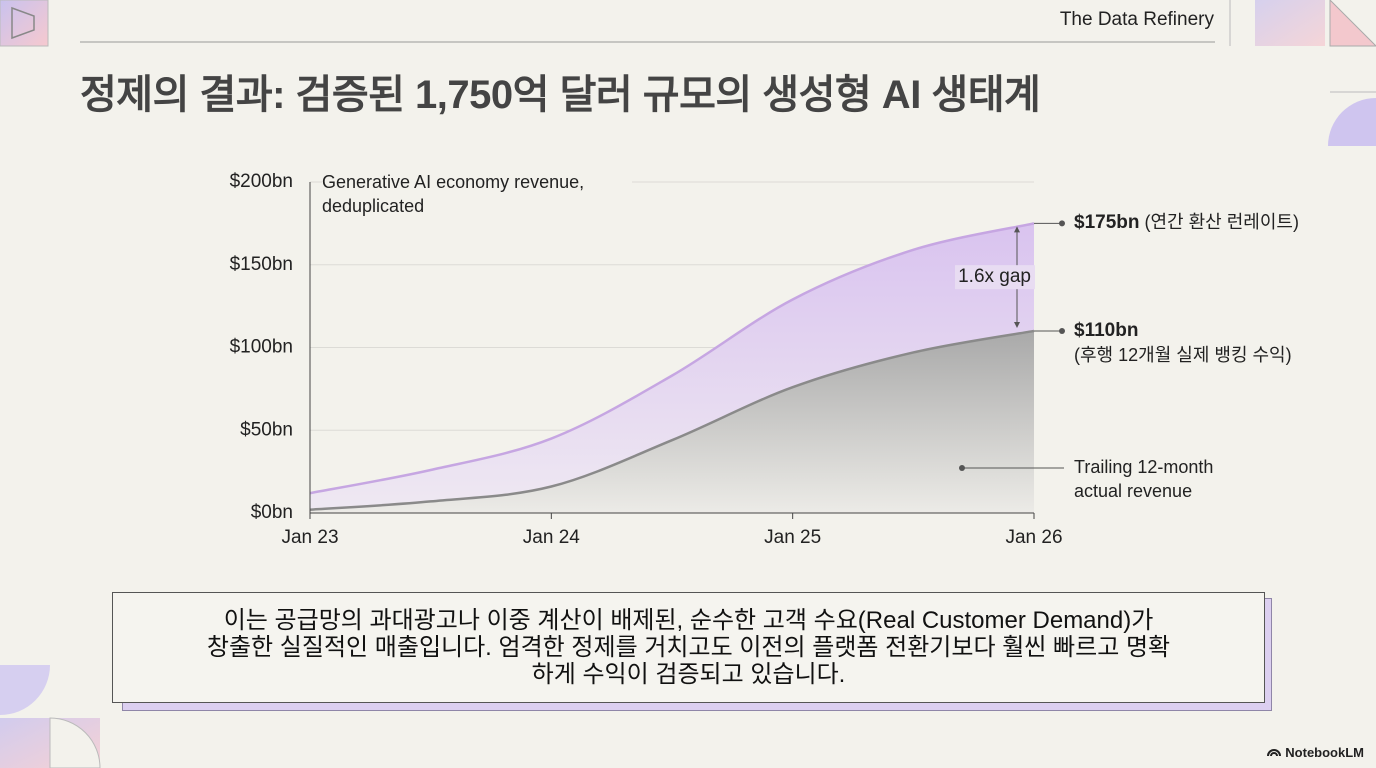  I want to click on area, so click(672, 421).